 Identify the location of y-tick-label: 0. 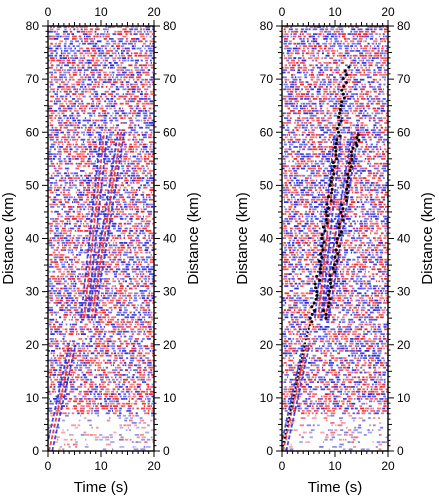
(269, 451).